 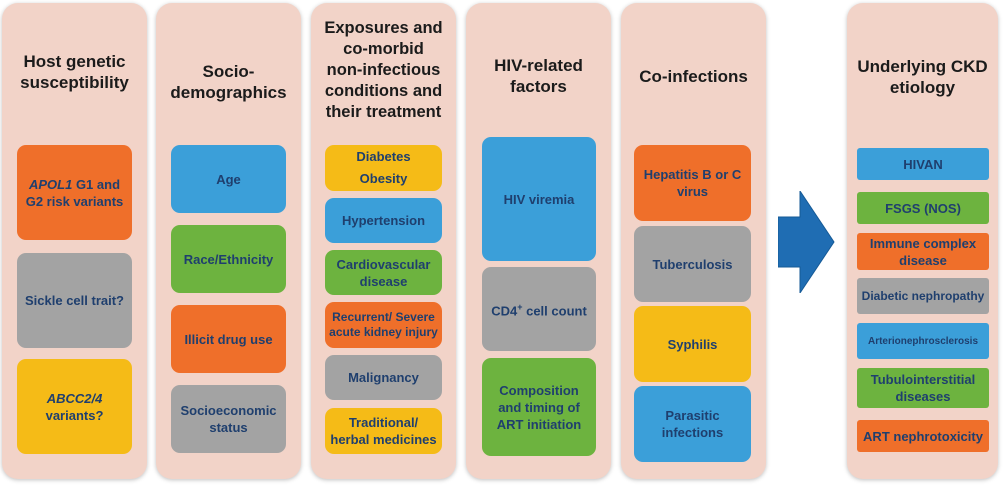 I want to click on box-text: Composition and timing of ART initiation, so click(x=539, y=407).